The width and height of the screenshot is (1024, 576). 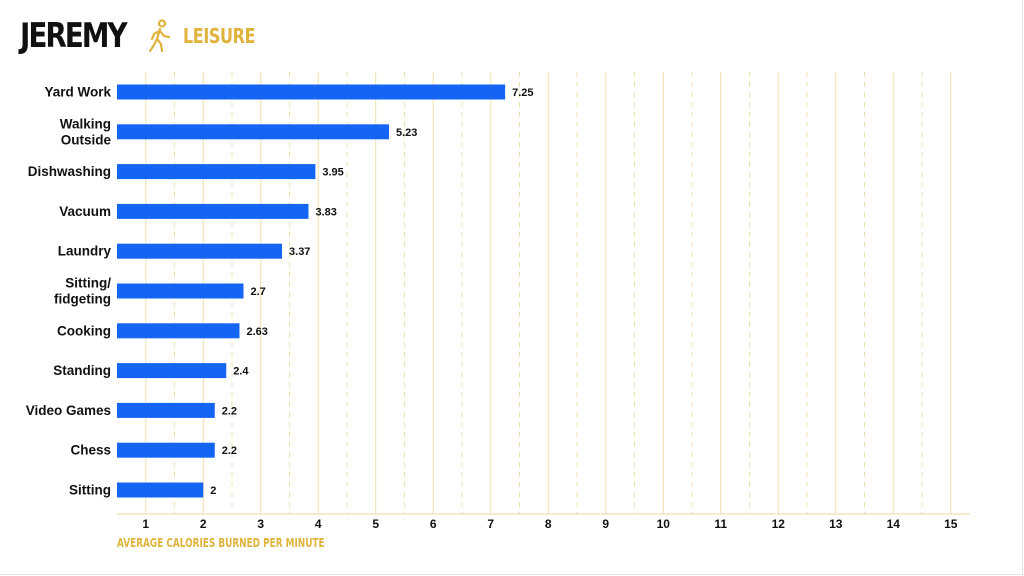 What do you see at coordinates (241, 372) in the screenshot?
I see `bar-value-label: 2.4` at bounding box center [241, 372].